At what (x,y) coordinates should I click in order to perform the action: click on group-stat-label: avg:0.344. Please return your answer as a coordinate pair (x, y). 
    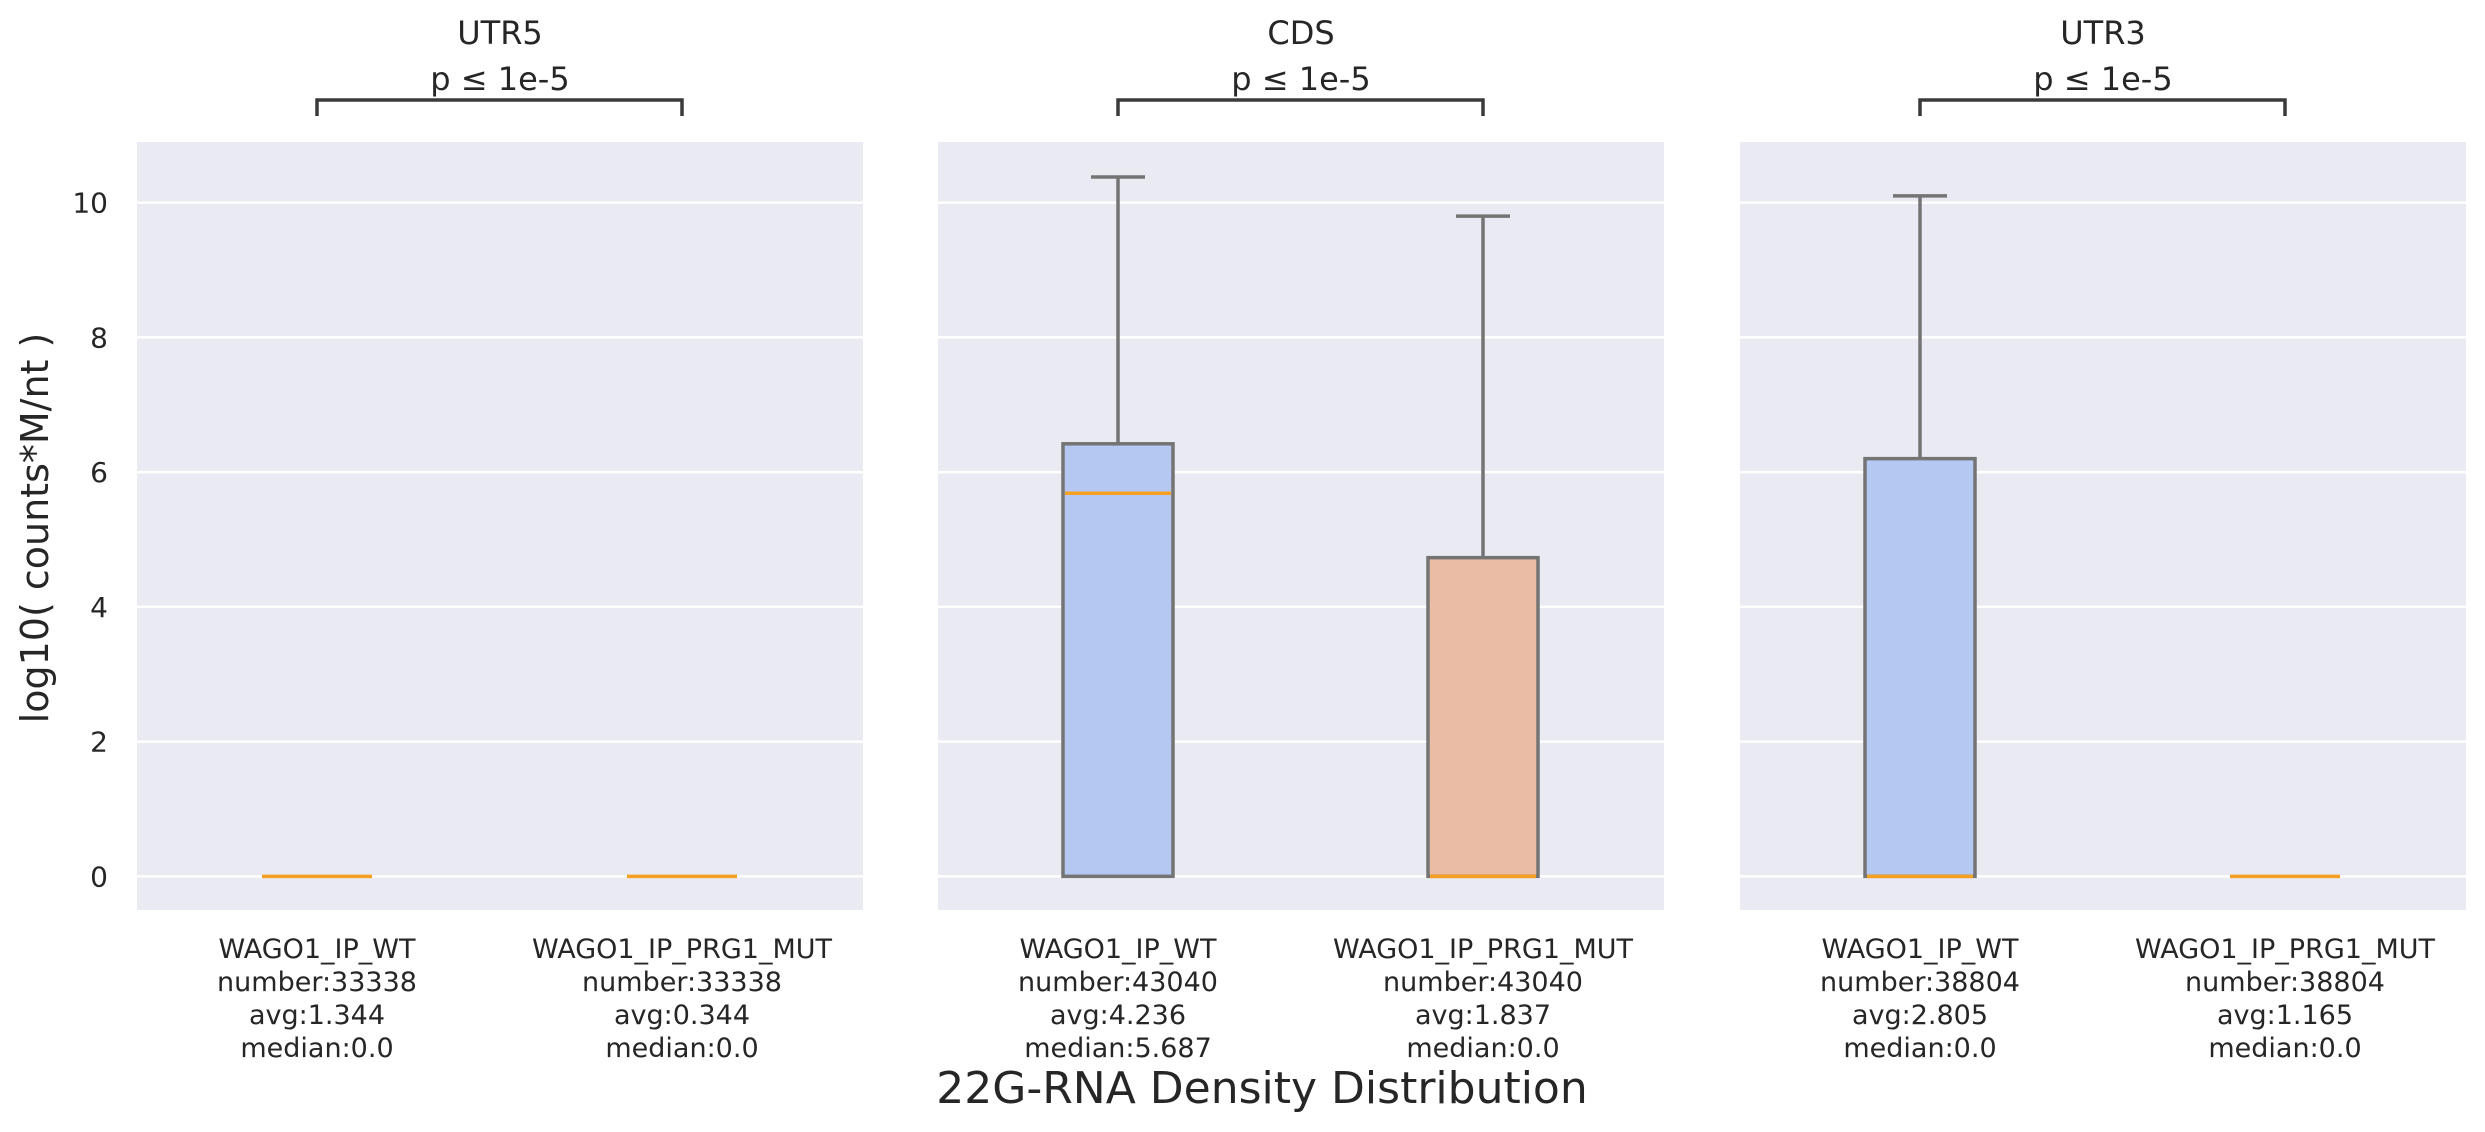
    Looking at the image, I should click on (682, 1015).